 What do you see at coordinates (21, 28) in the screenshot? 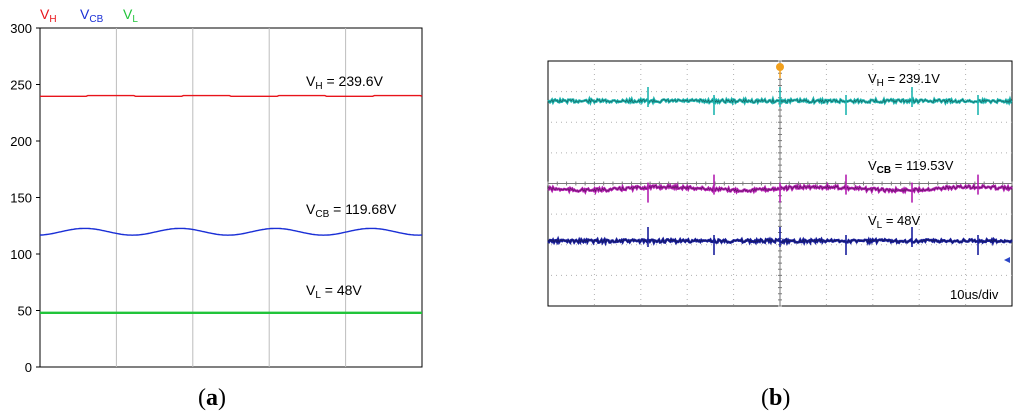
I see `y-tick-label: 300` at bounding box center [21, 28].